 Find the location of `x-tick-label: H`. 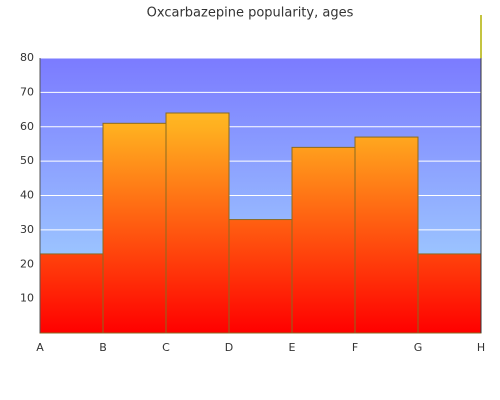

x-tick-label: H is located at coordinates (481, 347).